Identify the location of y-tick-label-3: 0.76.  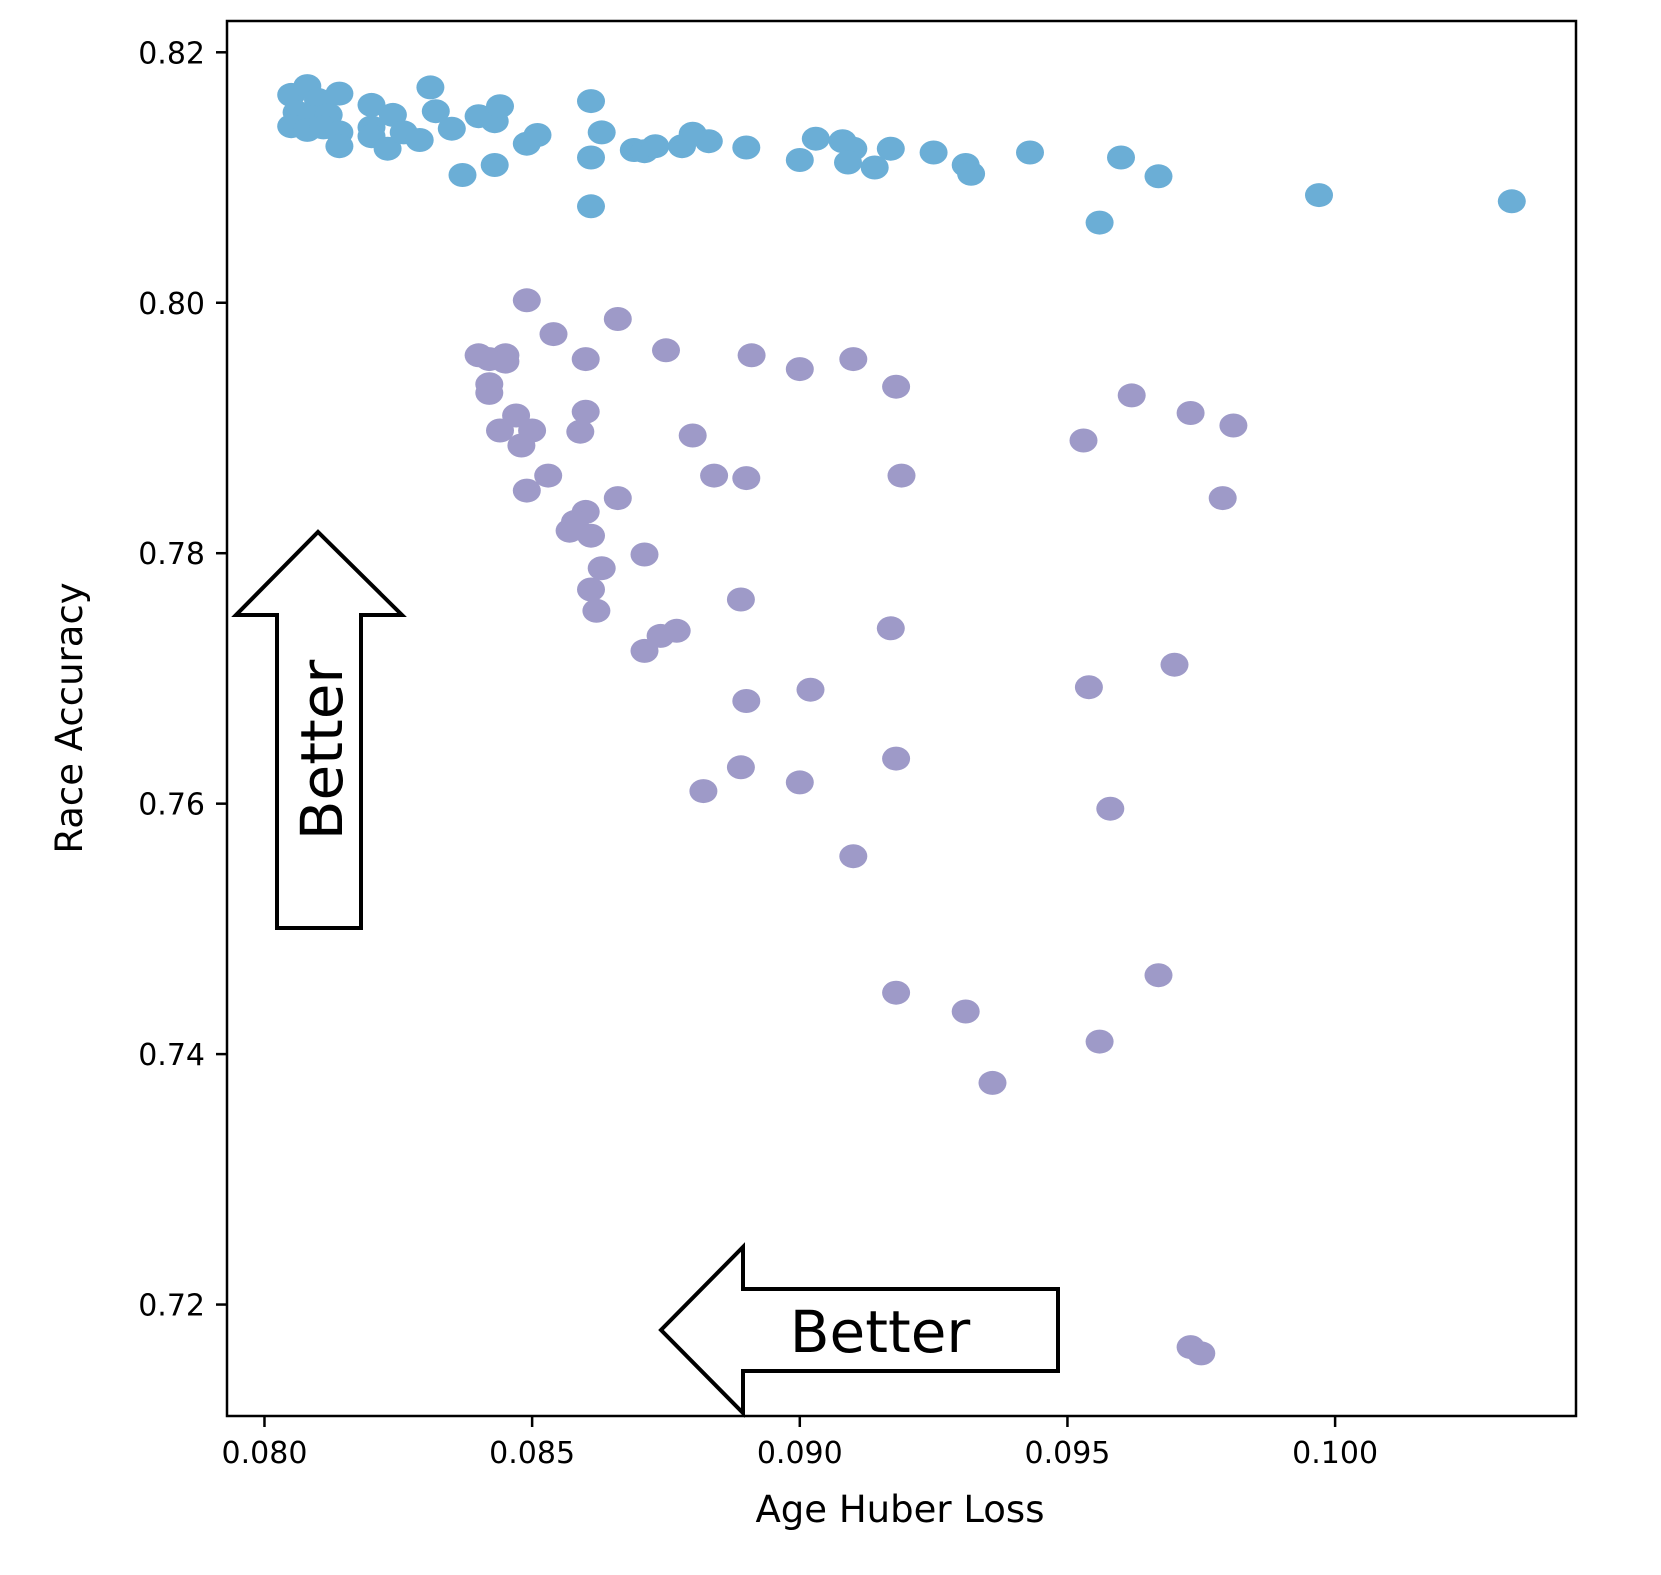
(171, 805).